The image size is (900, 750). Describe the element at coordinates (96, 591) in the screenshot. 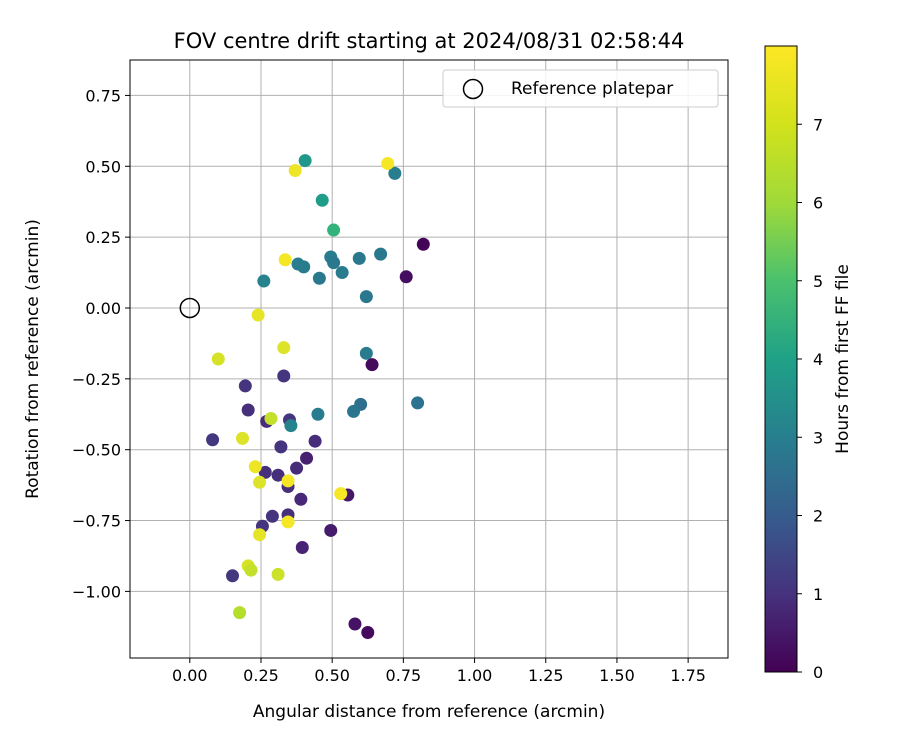

I see `y-tick-label: −1.00` at that location.